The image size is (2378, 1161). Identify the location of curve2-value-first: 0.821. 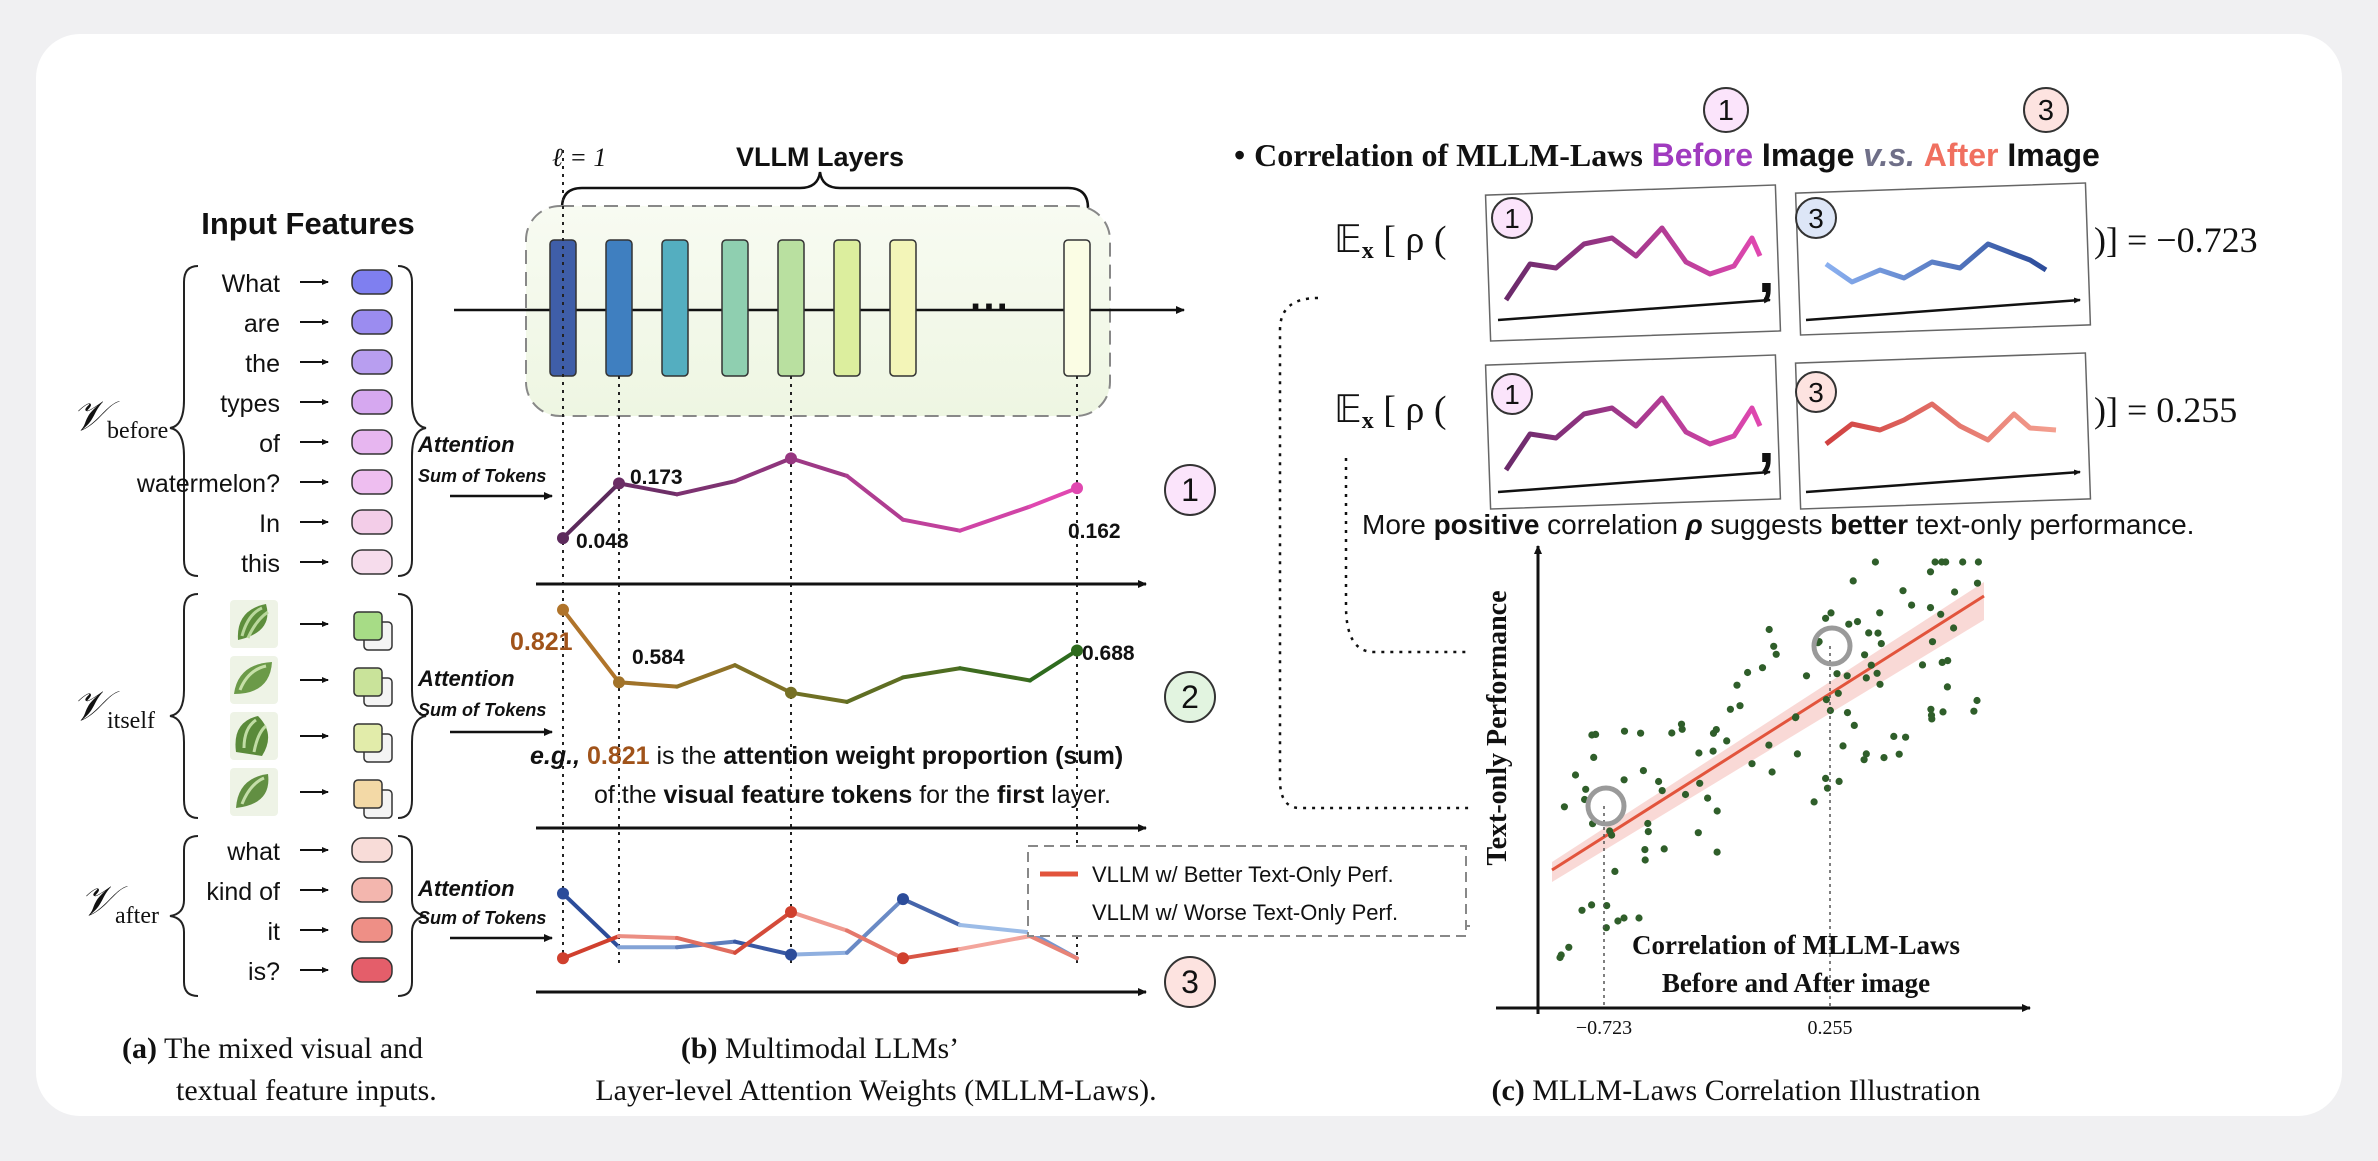
(541, 642).